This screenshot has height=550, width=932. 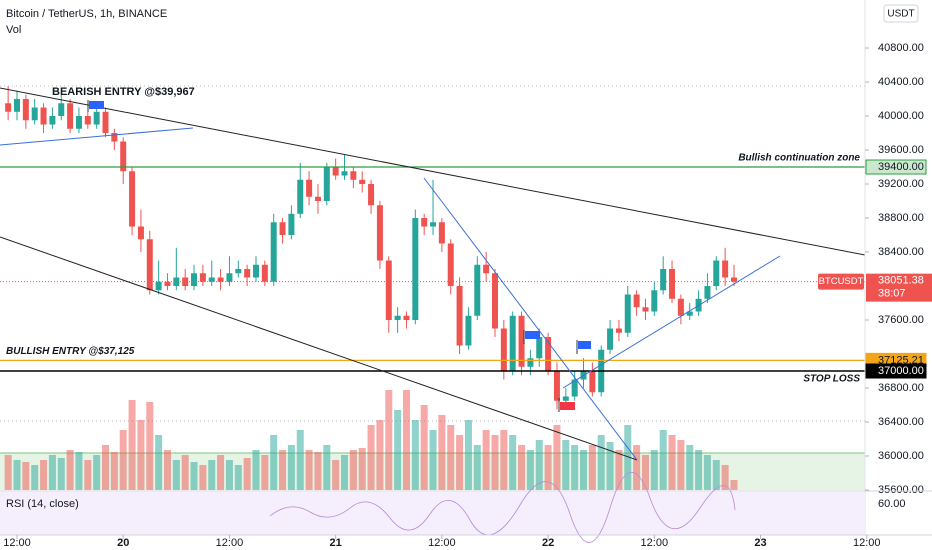 I want to click on volume-label: Vol, so click(x=13, y=30).